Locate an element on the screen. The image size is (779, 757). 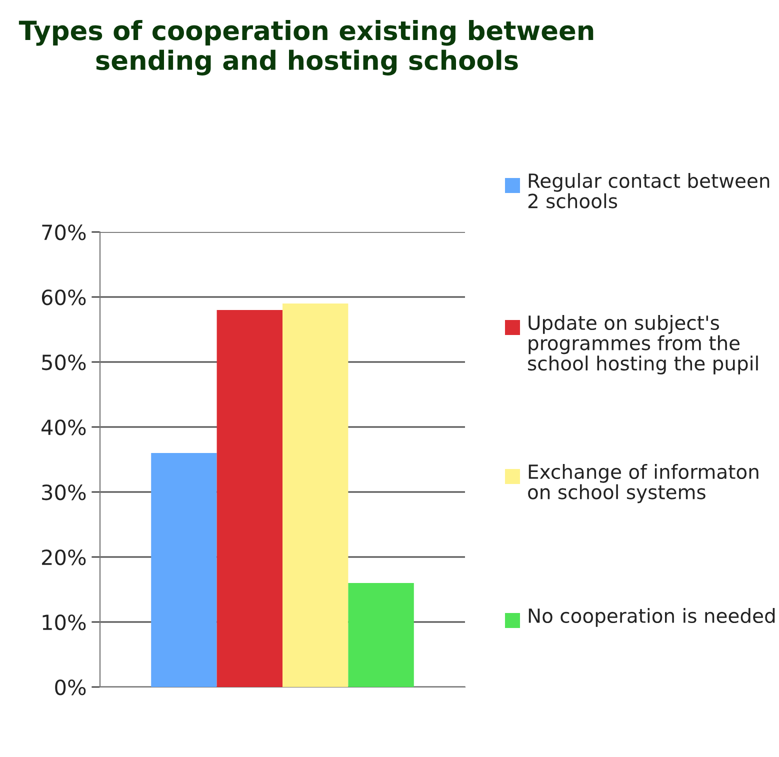
legend-label: Regular contact between 2 schools is located at coordinates (649, 190).